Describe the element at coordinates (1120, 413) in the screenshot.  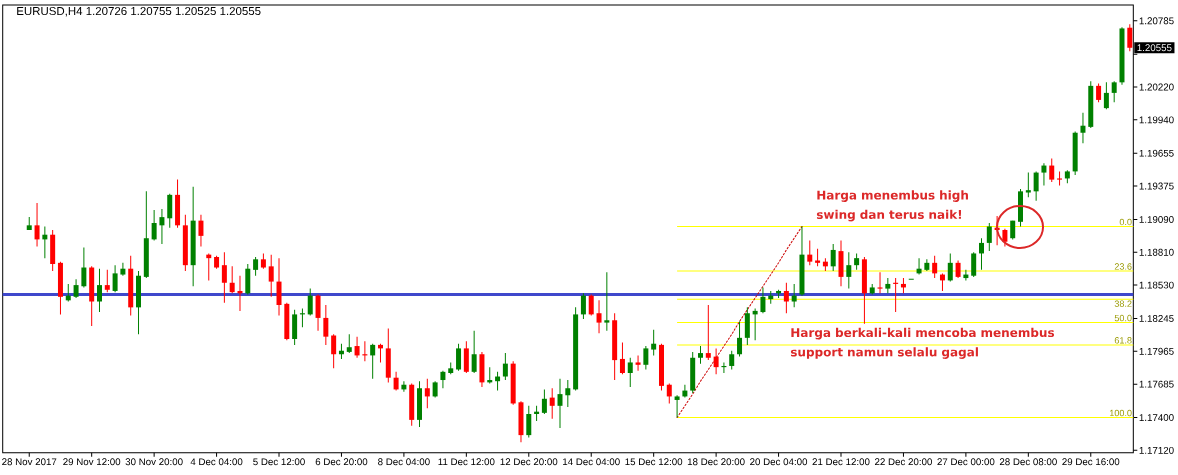
I see `annotation: 100.0` at that location.